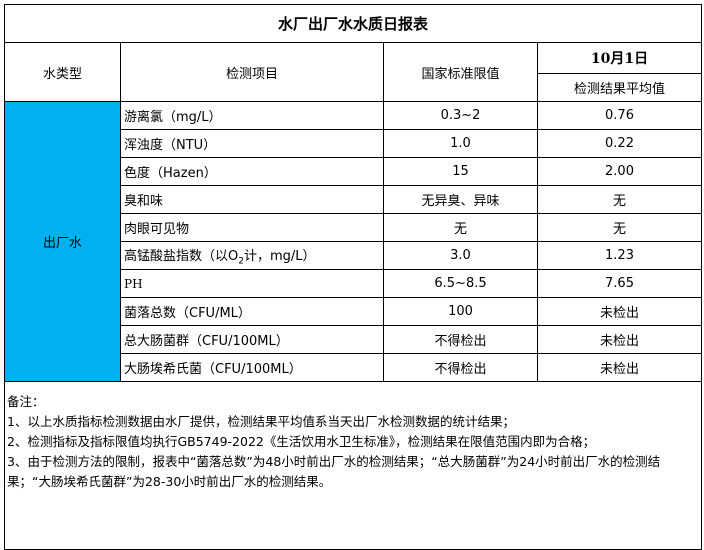 This screenshot has height=550, width=704. I want to click on table-row: 菌落总数（CFU/ML） 100 未检出, so click(354, 311).